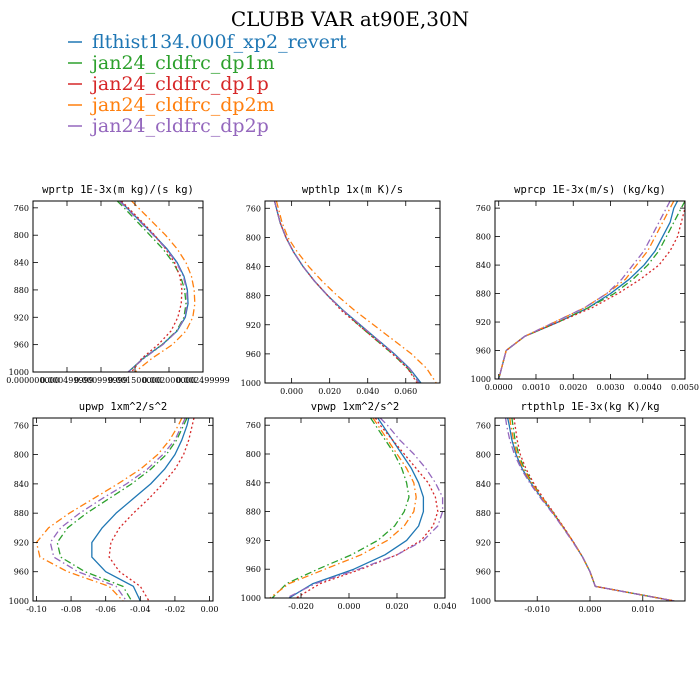 Image resolution: width=700 pixels, height=700 pixels. What do you see at coordinates (685, 387) in the screenshot?
I see `x-tick-label: 0.0050` at bounding box center [685, 387].